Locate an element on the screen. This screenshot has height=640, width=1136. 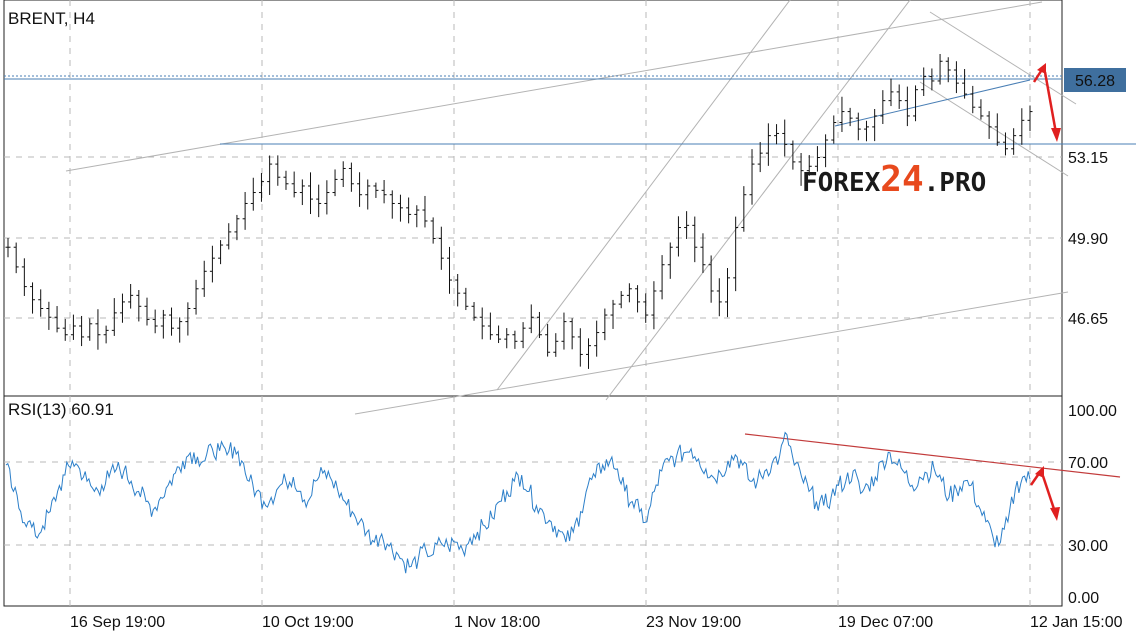
rsi-arrow-down-stroke is located at coordinates (1049, 494).